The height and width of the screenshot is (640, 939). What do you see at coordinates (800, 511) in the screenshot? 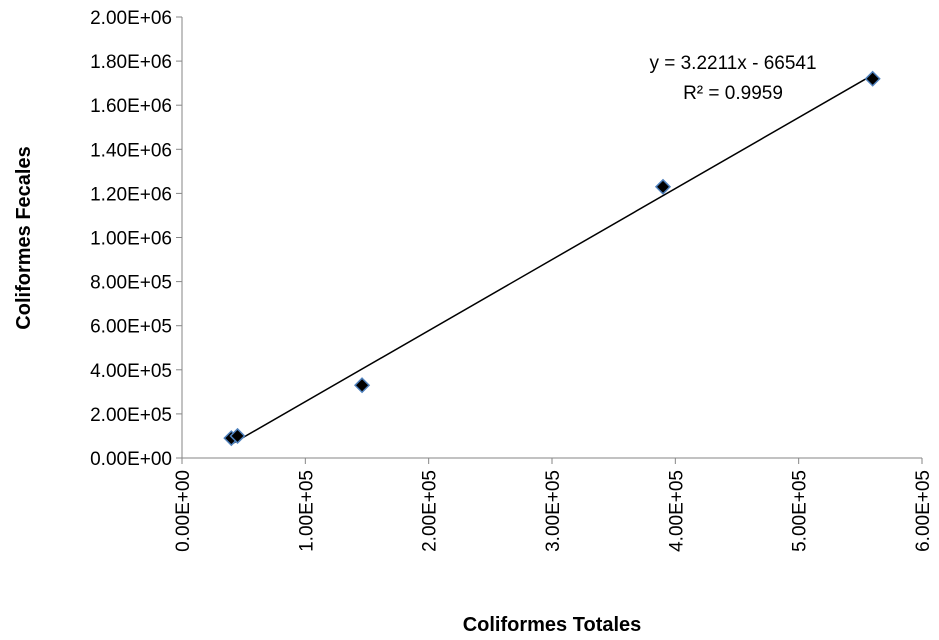
I see `x-tick-label: 5.00E+05` at bounding box center [800, 511].